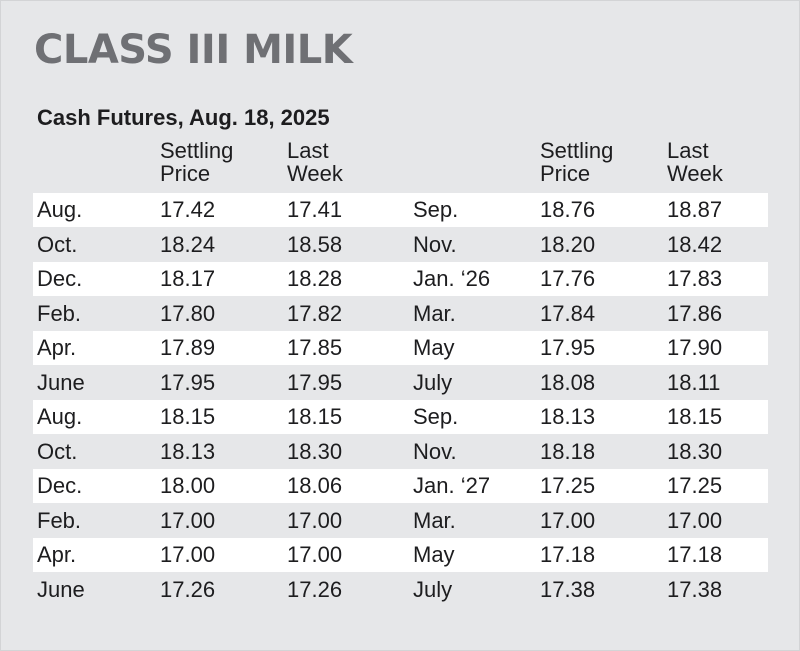 The height and width of the screenshot is (651, 800). I want to click on table-row: Feb. 17.80 17.82 Mar. 17.84 17.86, so click(400, 314).